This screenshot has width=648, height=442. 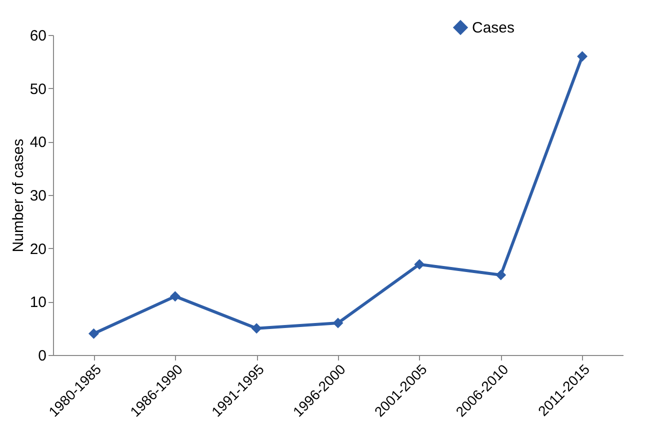 I want to click on y-tick-label: 20, so click(x=38, y=249).